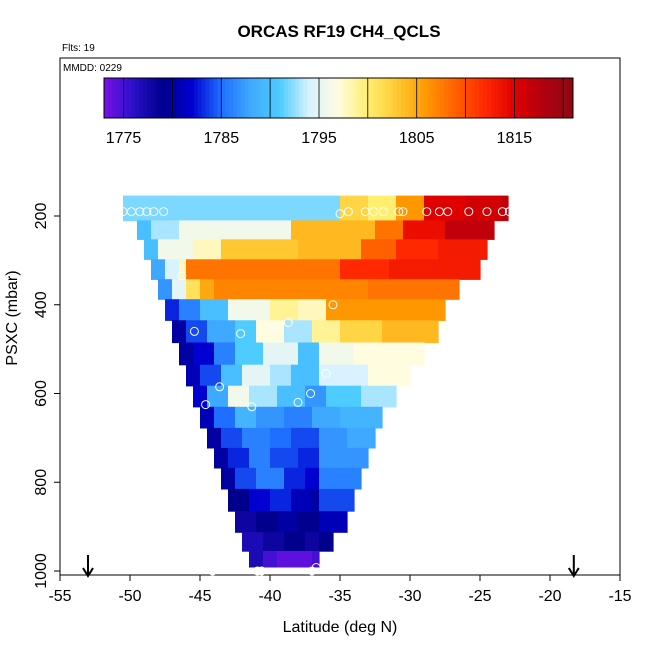 The image size is (650, 655). I want to click on colorbar-tick-labels: 1775 1785 1795 1805 1815, so click(319, 138).